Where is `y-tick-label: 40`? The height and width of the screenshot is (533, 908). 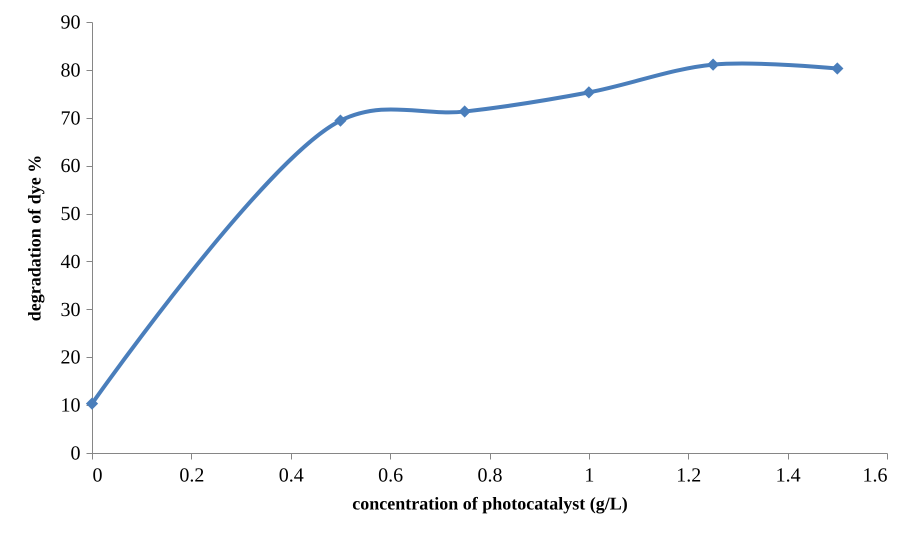 y-tick-label: 40 is located at coordinates (70, 261).